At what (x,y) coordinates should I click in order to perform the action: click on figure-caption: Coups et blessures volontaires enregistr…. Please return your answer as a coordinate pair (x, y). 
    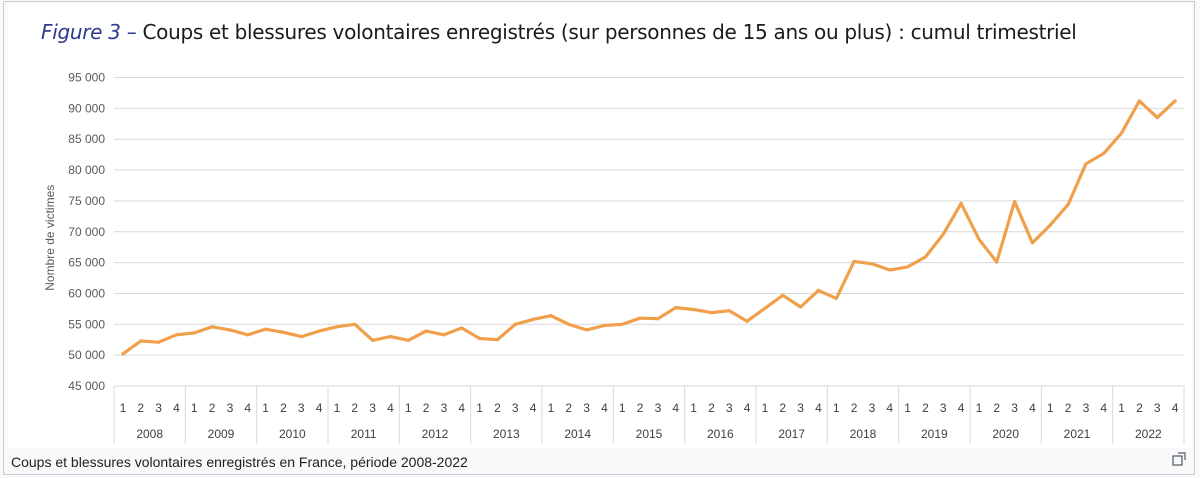
    Looking at the image, I should click on (239, 462).